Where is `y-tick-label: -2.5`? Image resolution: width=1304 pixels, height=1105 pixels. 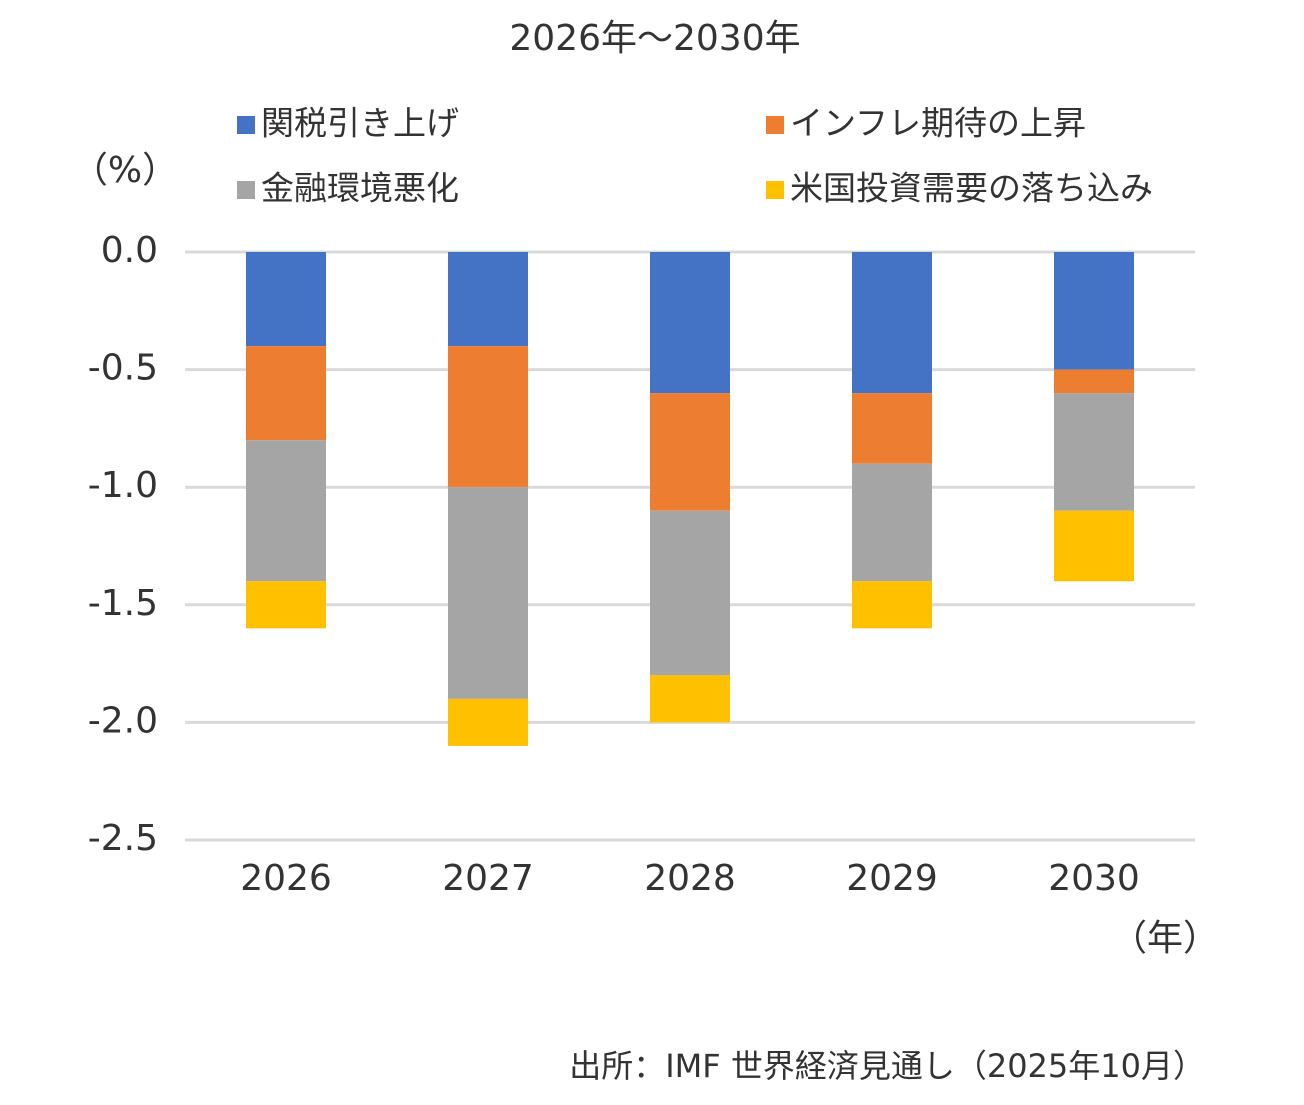
y-tick-label: -2.5 is located at coordinates (123, 838).